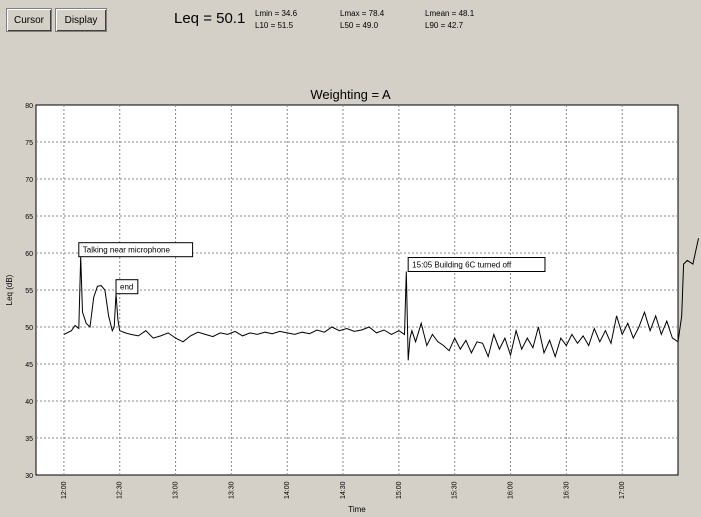 The width and height of the screenshot is (701, 517). Describe the element at coordinates (29, 106) in the screenshot. I see `y-tick-label: 80` at that location.